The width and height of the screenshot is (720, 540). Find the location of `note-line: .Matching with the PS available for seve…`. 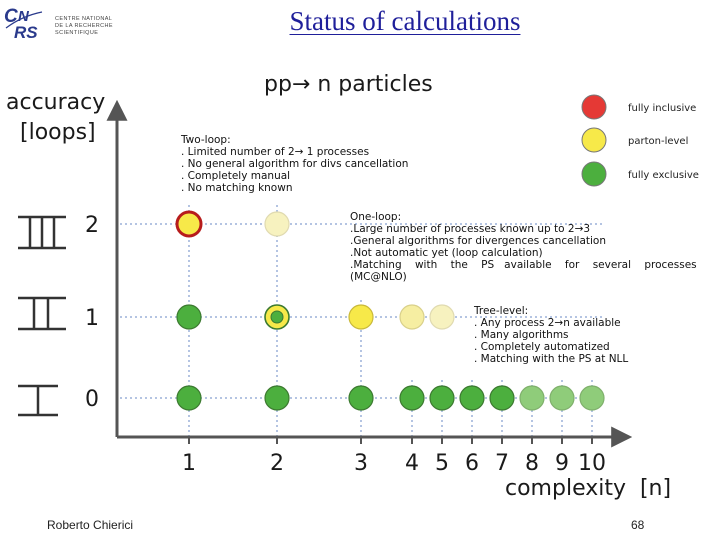

note-line: .Matching with the PS available for seve… is located at coordinates (523, 265).